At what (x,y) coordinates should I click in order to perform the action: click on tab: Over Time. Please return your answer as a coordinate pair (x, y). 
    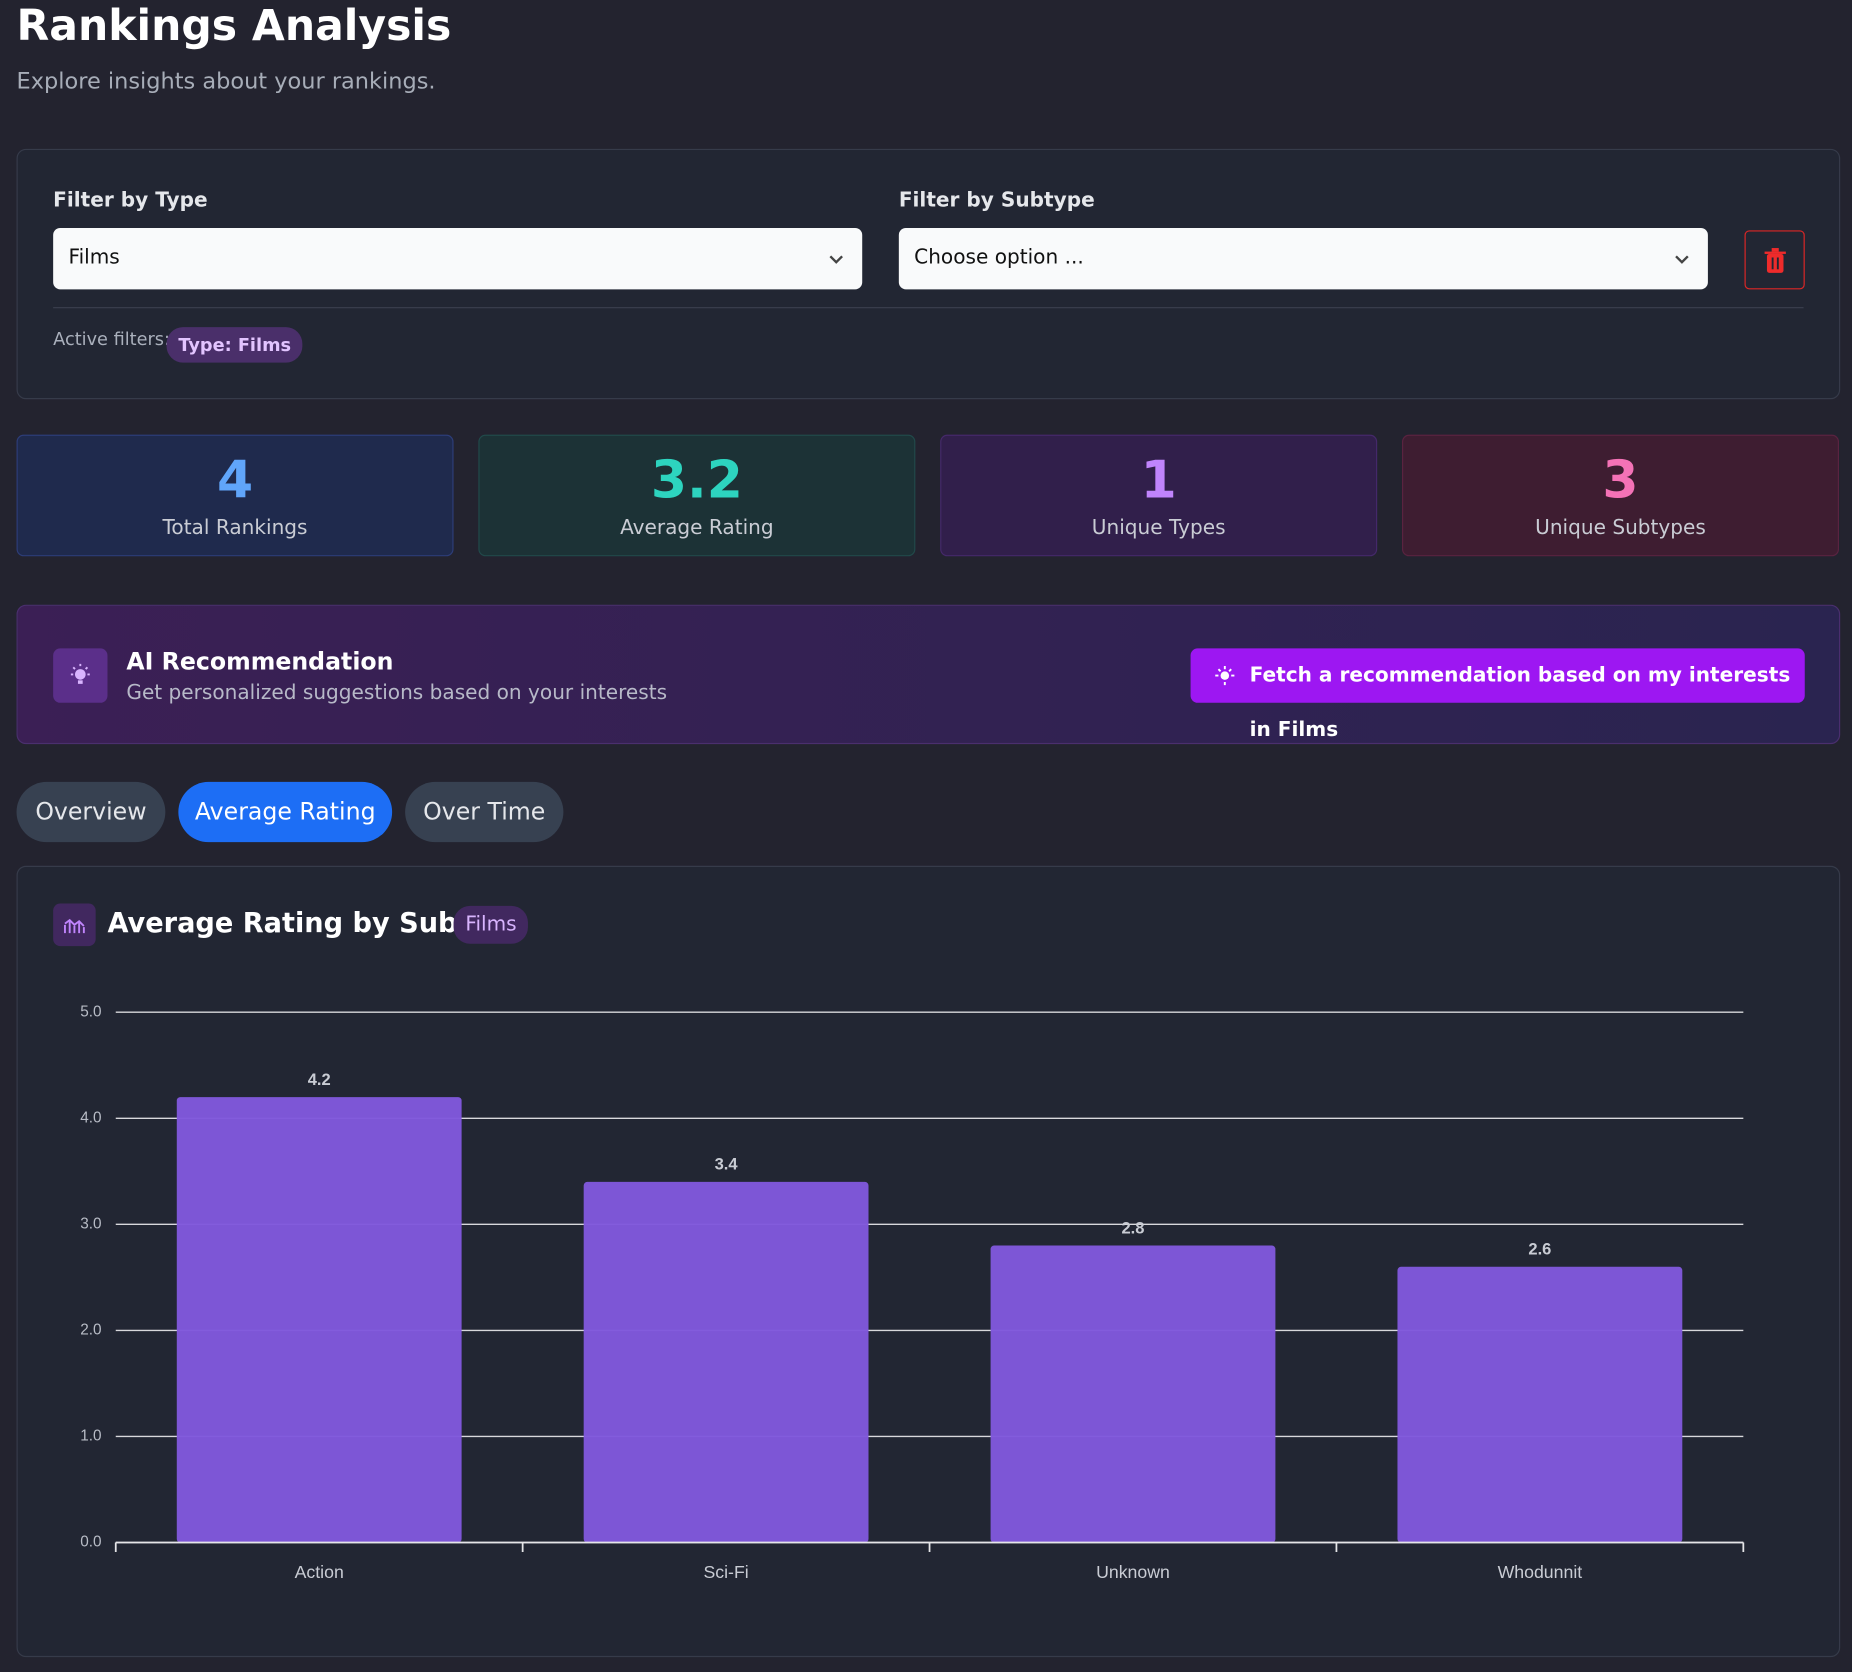
    Looking at the image, I should click on (484, 812).